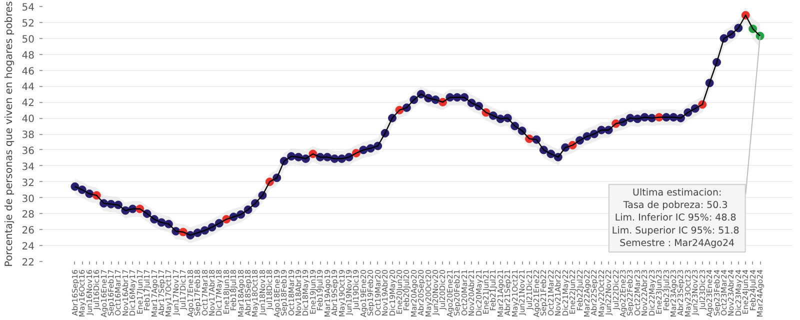 The image size is (800, 320). Describe the element at coordinates (28, 151) in the screenshot. I see `y-tick-label: 36` at that location.